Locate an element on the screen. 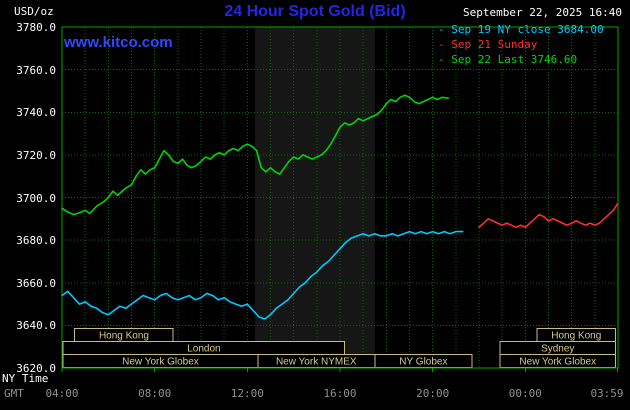 This screenshot has height=410, width=630. x-axis-tick-label-nytime: 20:00 is located at coordinates (525, 378).